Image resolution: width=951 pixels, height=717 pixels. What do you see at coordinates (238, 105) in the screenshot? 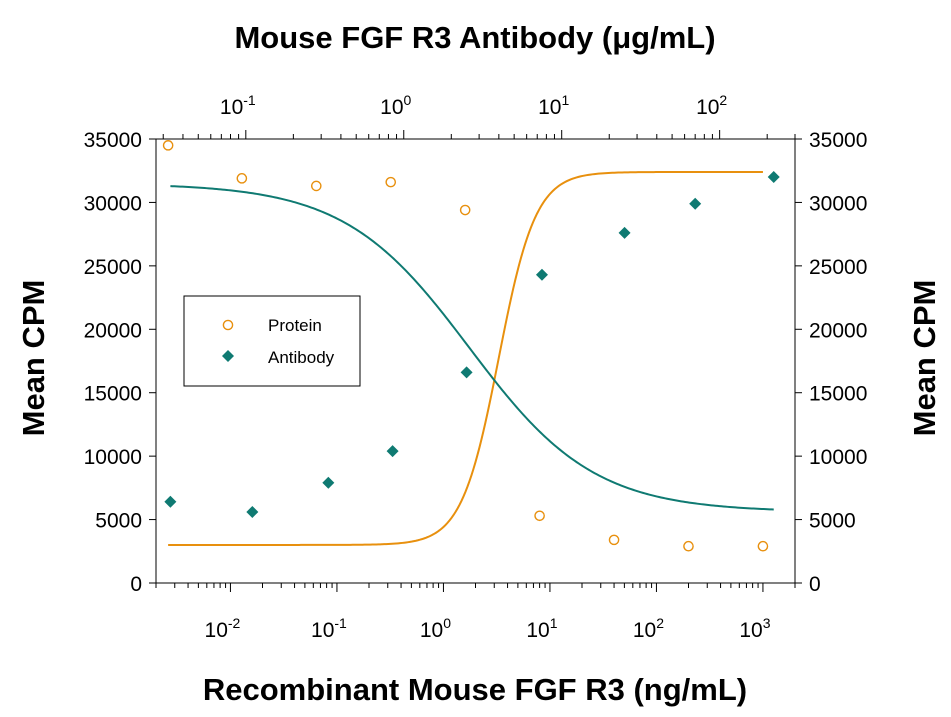
I see `x-tick-label-top: 10⁻¹` at bounding box center [238, 105].